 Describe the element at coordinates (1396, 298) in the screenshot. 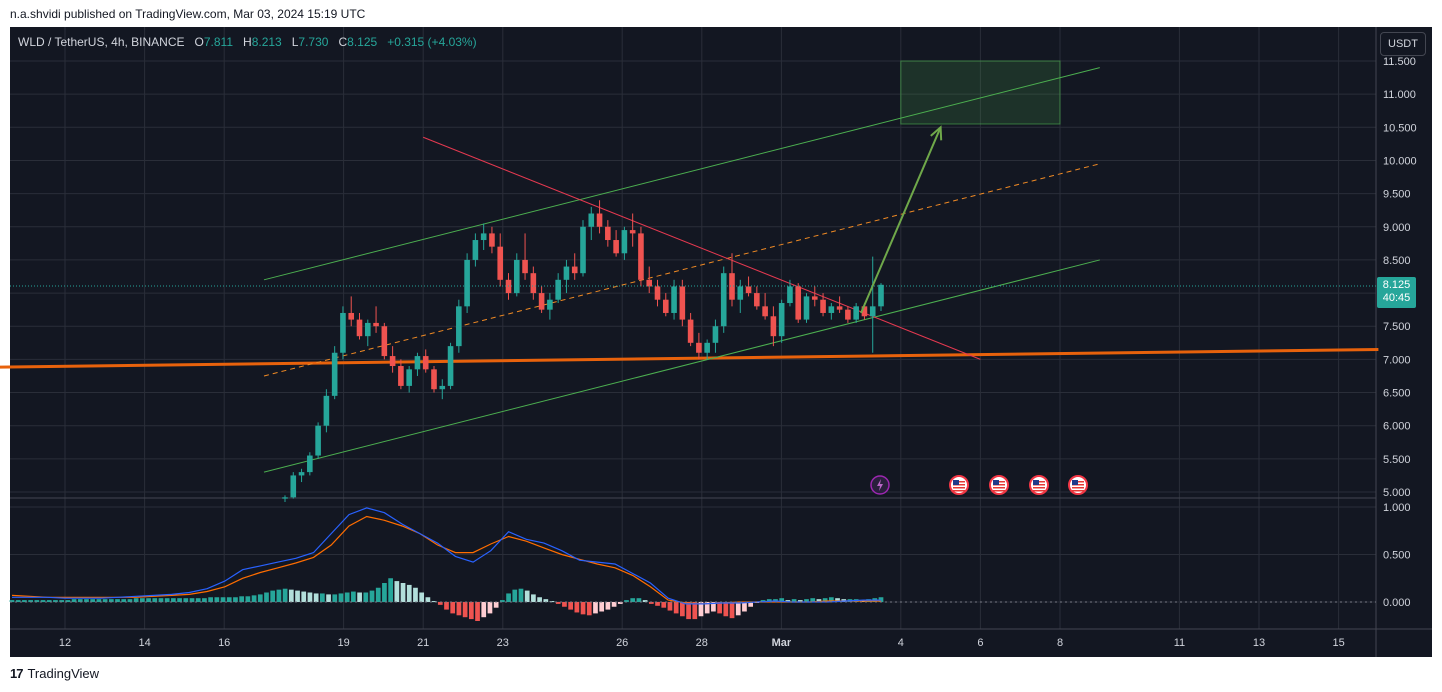

I see `bar-countdown: 40:45` at that location.